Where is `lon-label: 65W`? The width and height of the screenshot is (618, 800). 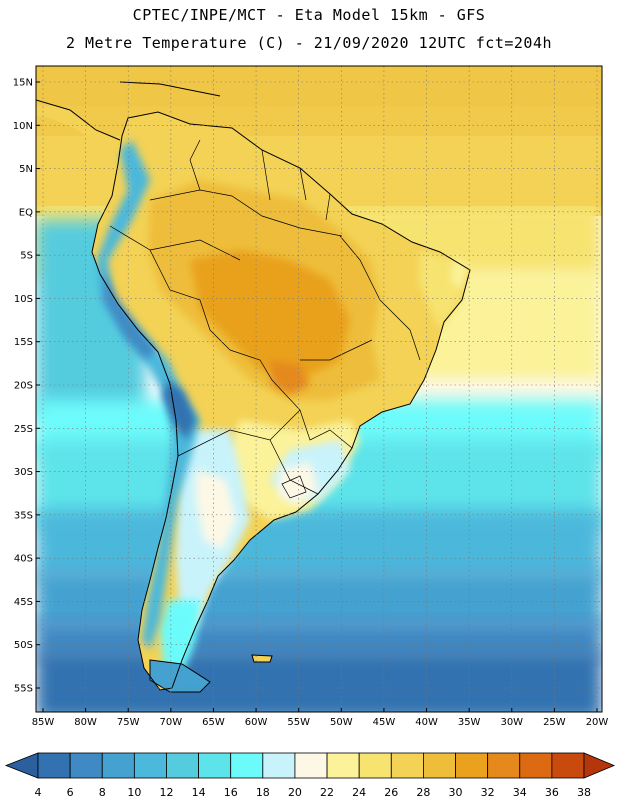
lon-label: 65W is located at coordinates (213, 722).